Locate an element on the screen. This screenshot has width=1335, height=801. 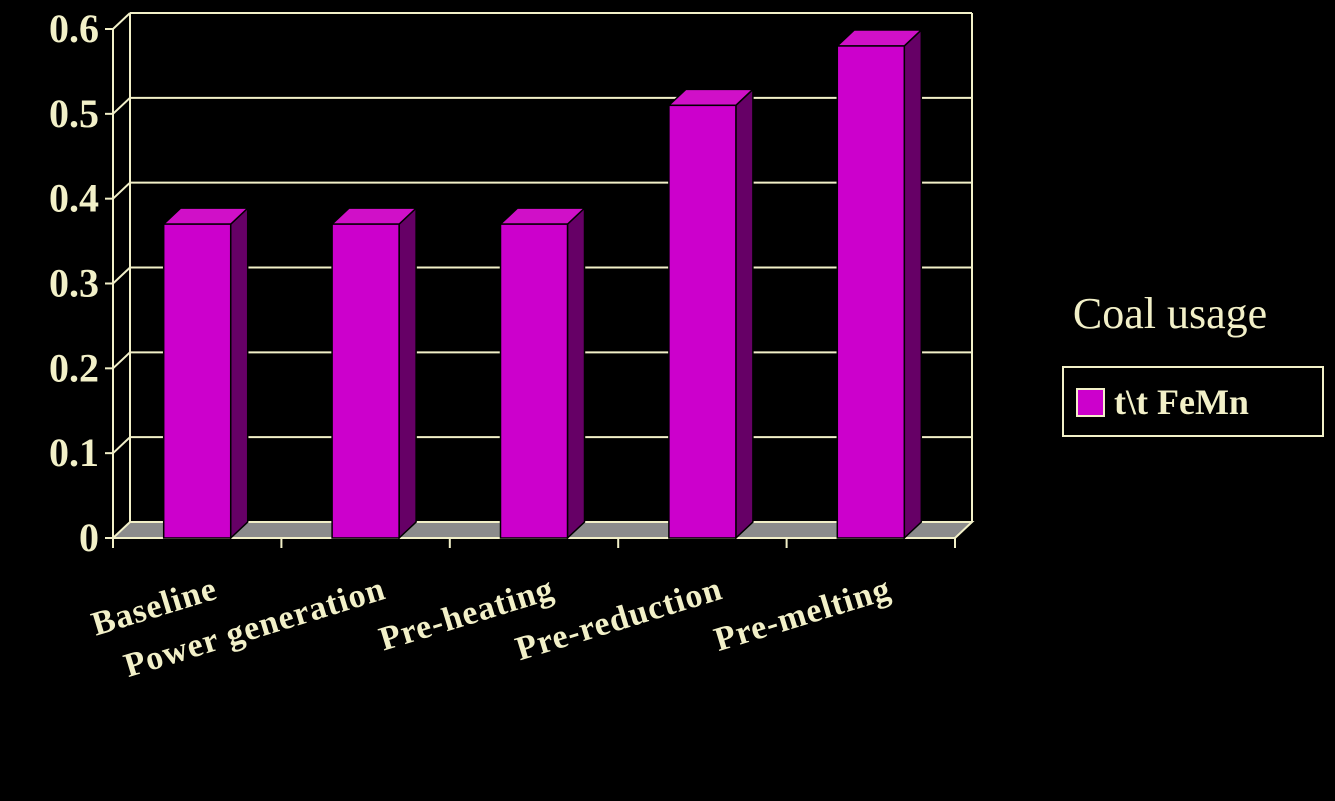
y-tick-label: 0.5 is located at coordinates (74, 113).